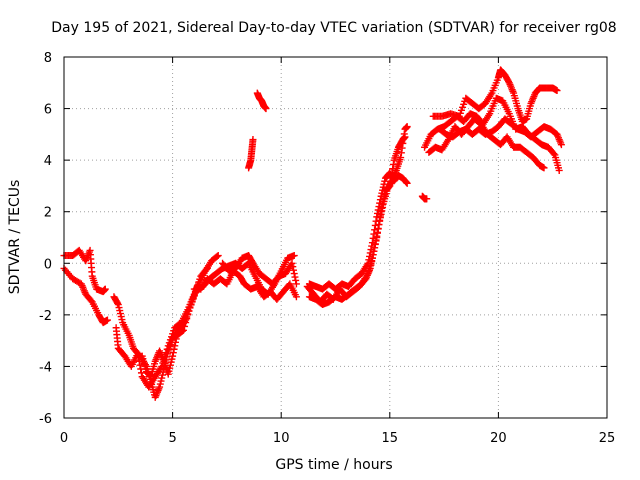 The width and height of the screenshot is (640, 480). I want to click on y-tick-label: -6, so click(45, 419).